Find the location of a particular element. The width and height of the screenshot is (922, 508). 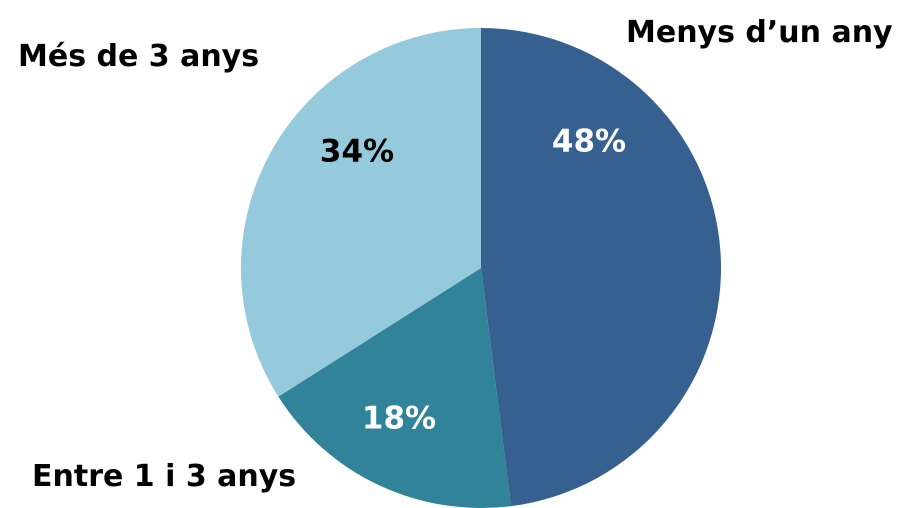

slice-value-label-menys: 48% is located at coordinates (589, 142).